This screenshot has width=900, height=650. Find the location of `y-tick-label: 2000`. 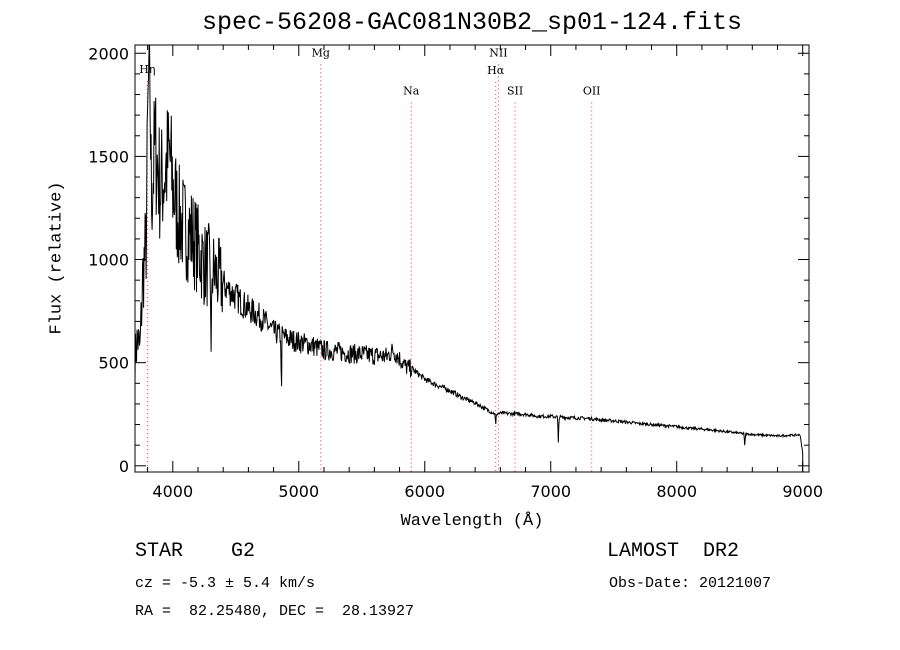

y-tick-label: 2000 is located at coordinates (108, 53).